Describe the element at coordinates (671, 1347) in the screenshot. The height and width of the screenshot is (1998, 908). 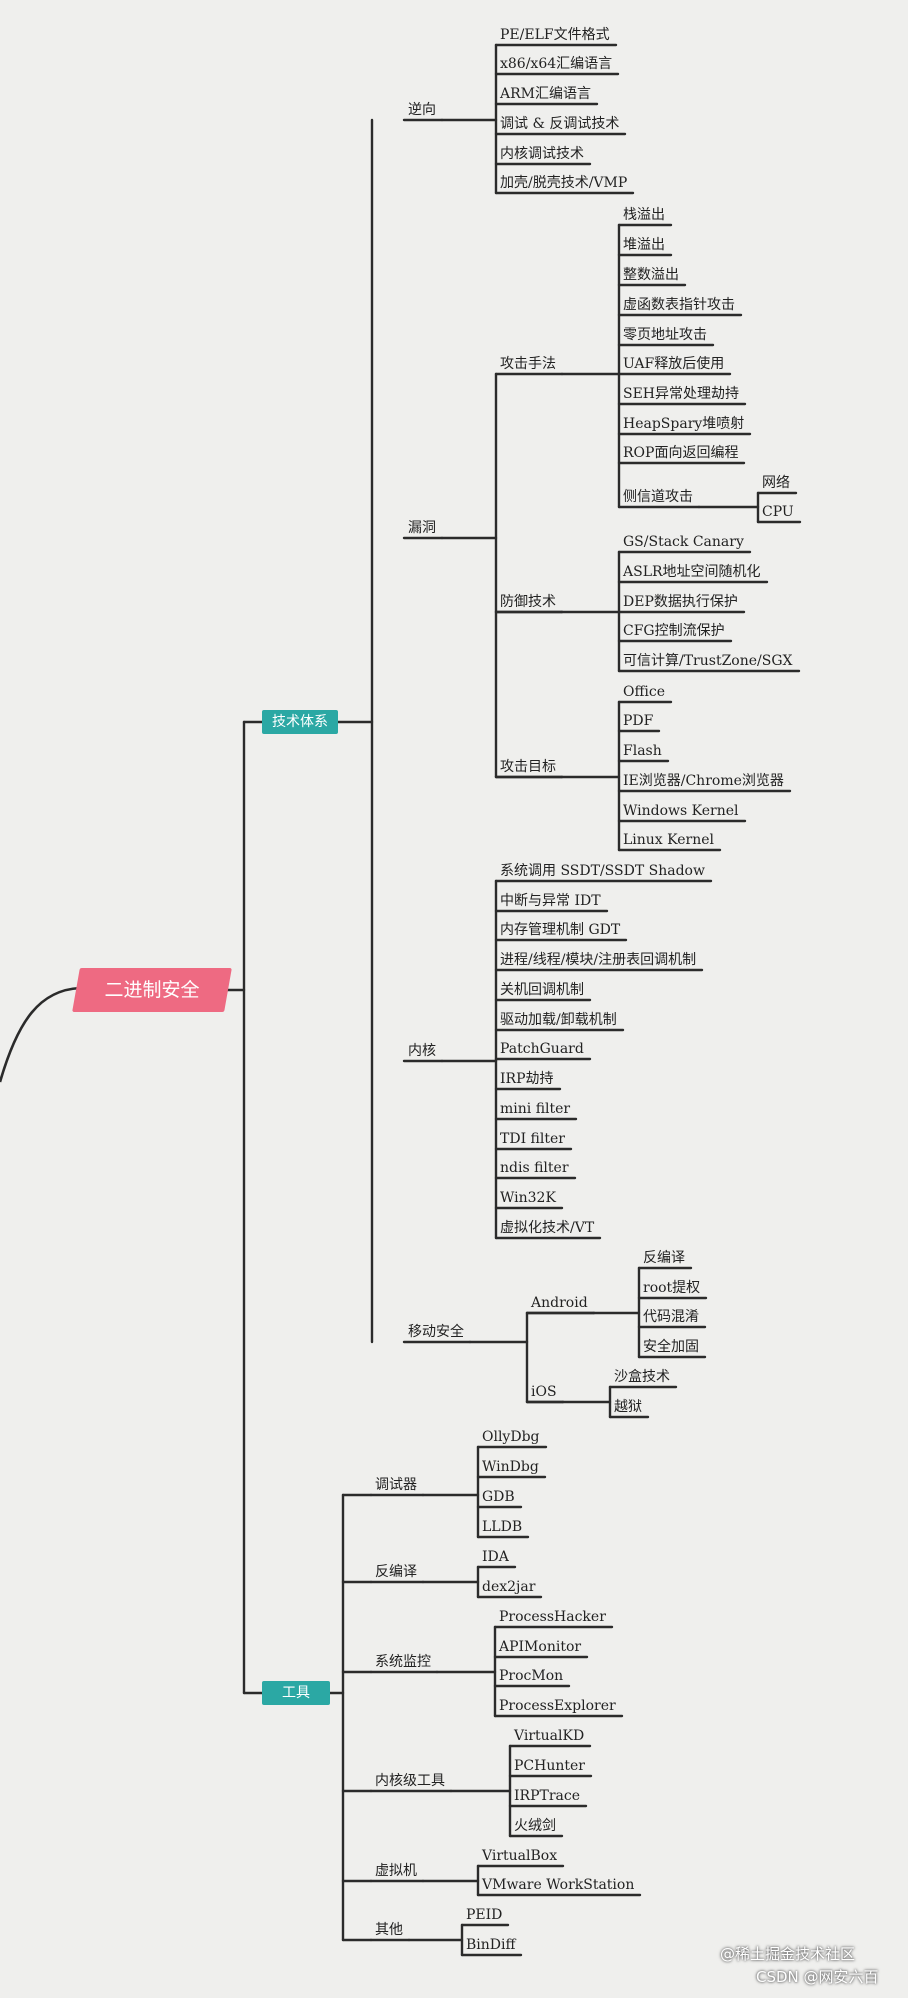
I see `leaf-android-4: 安全加固` at that location.